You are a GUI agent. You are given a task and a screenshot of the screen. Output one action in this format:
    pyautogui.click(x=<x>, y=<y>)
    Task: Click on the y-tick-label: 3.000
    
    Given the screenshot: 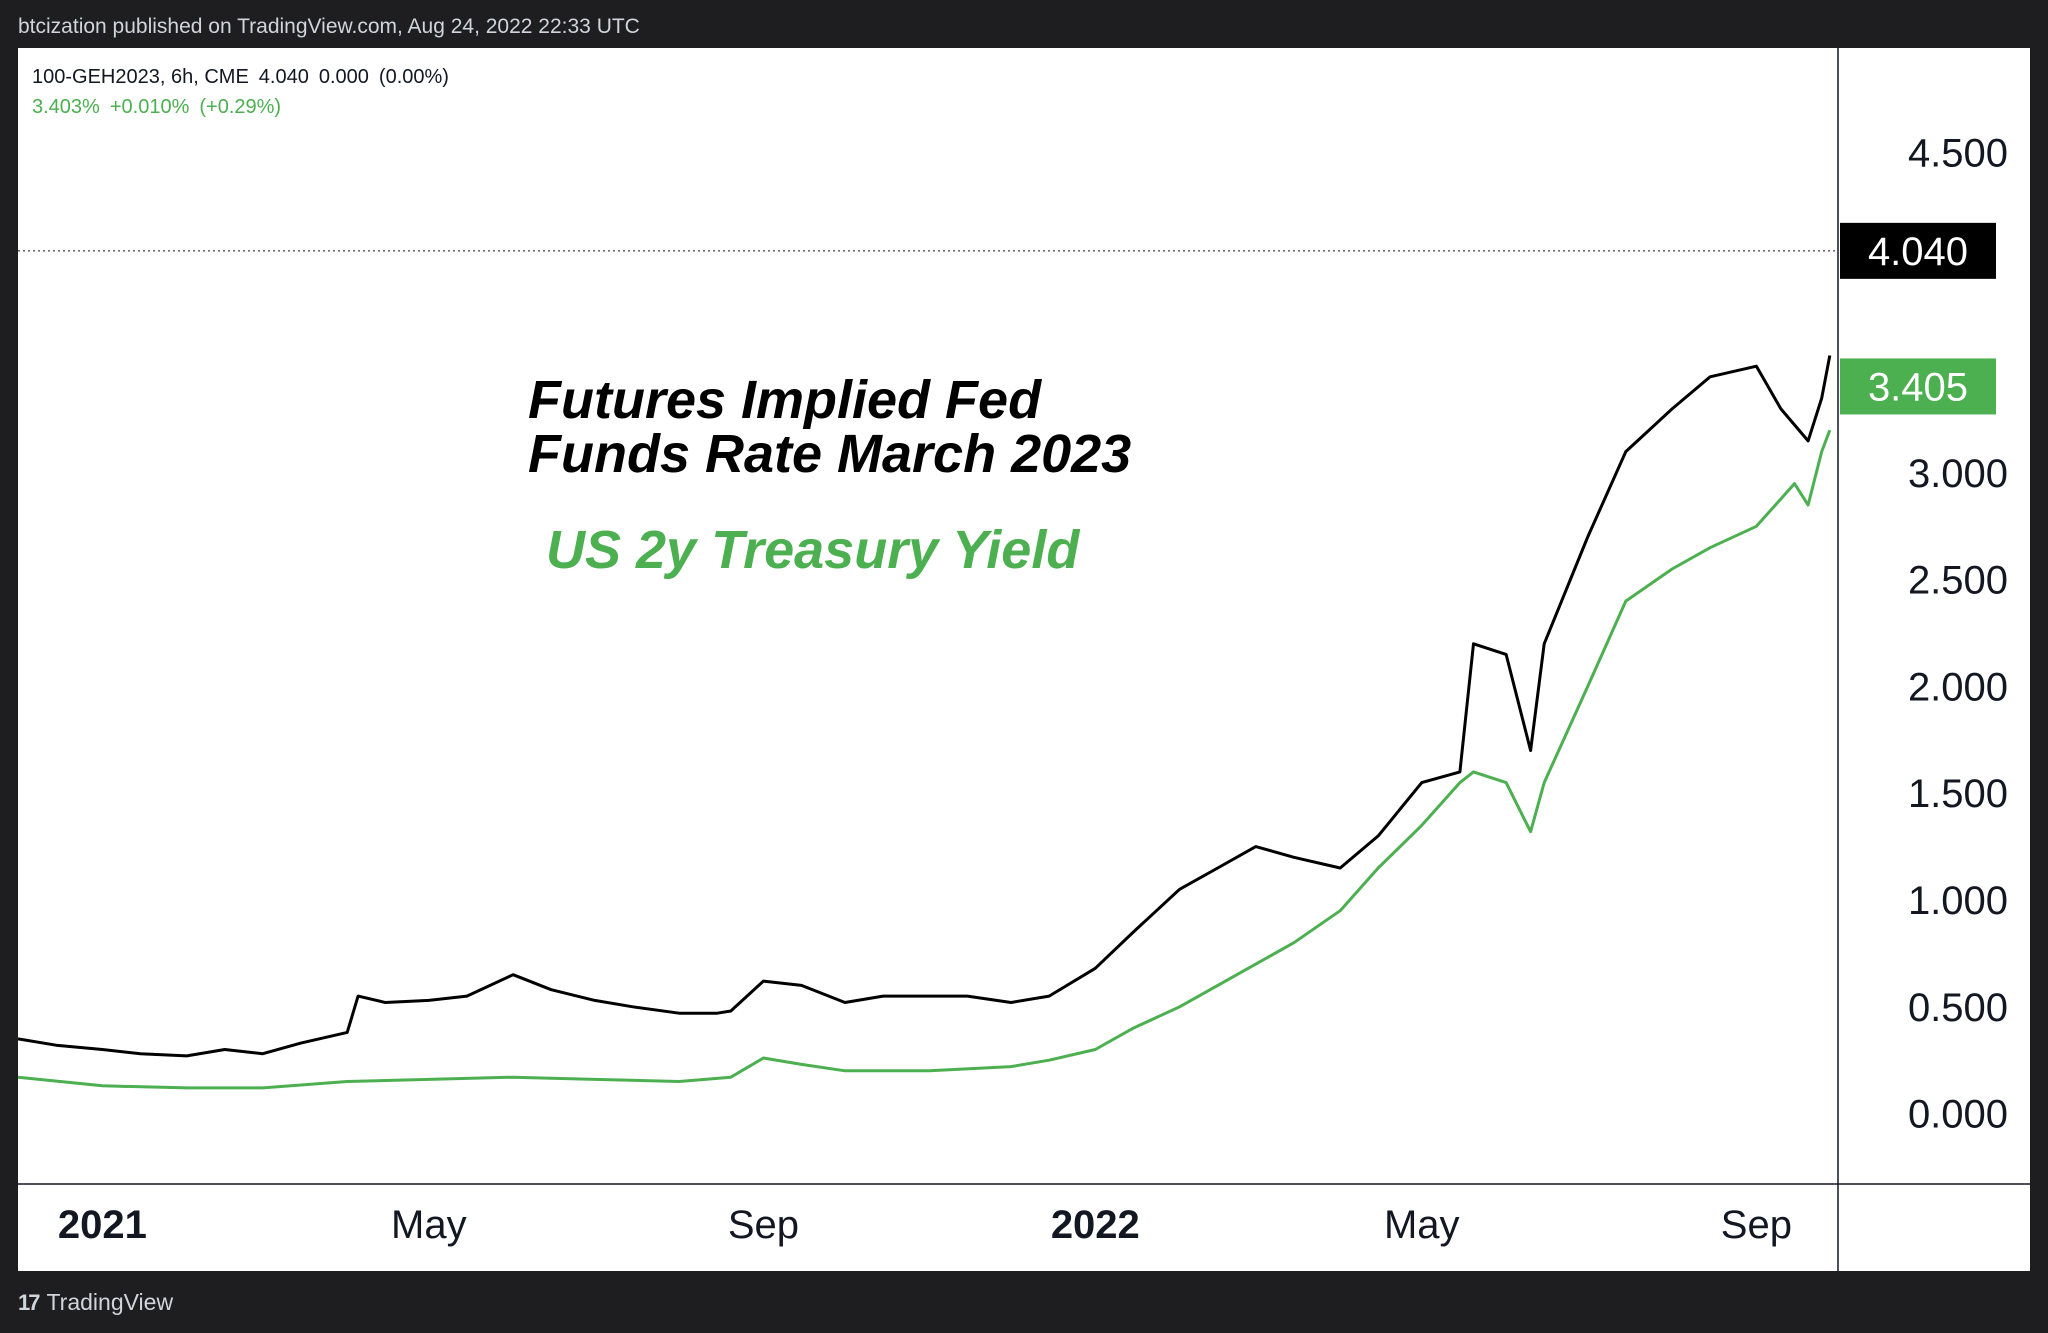 What is the action you would take?
    pyautogui.click(x=1958, y=474)
    